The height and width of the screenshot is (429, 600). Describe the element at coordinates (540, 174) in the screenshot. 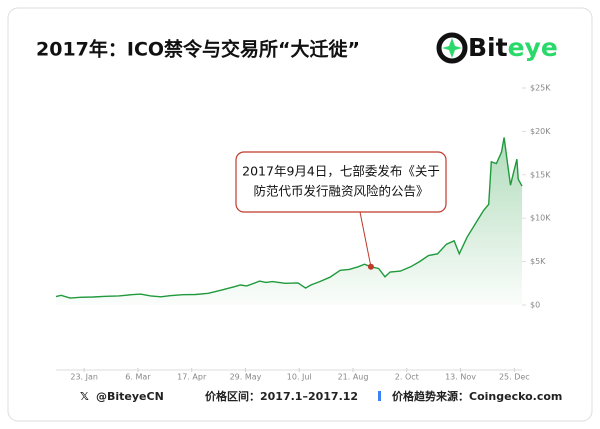

I see `y-tick-label: $15K` at that location.